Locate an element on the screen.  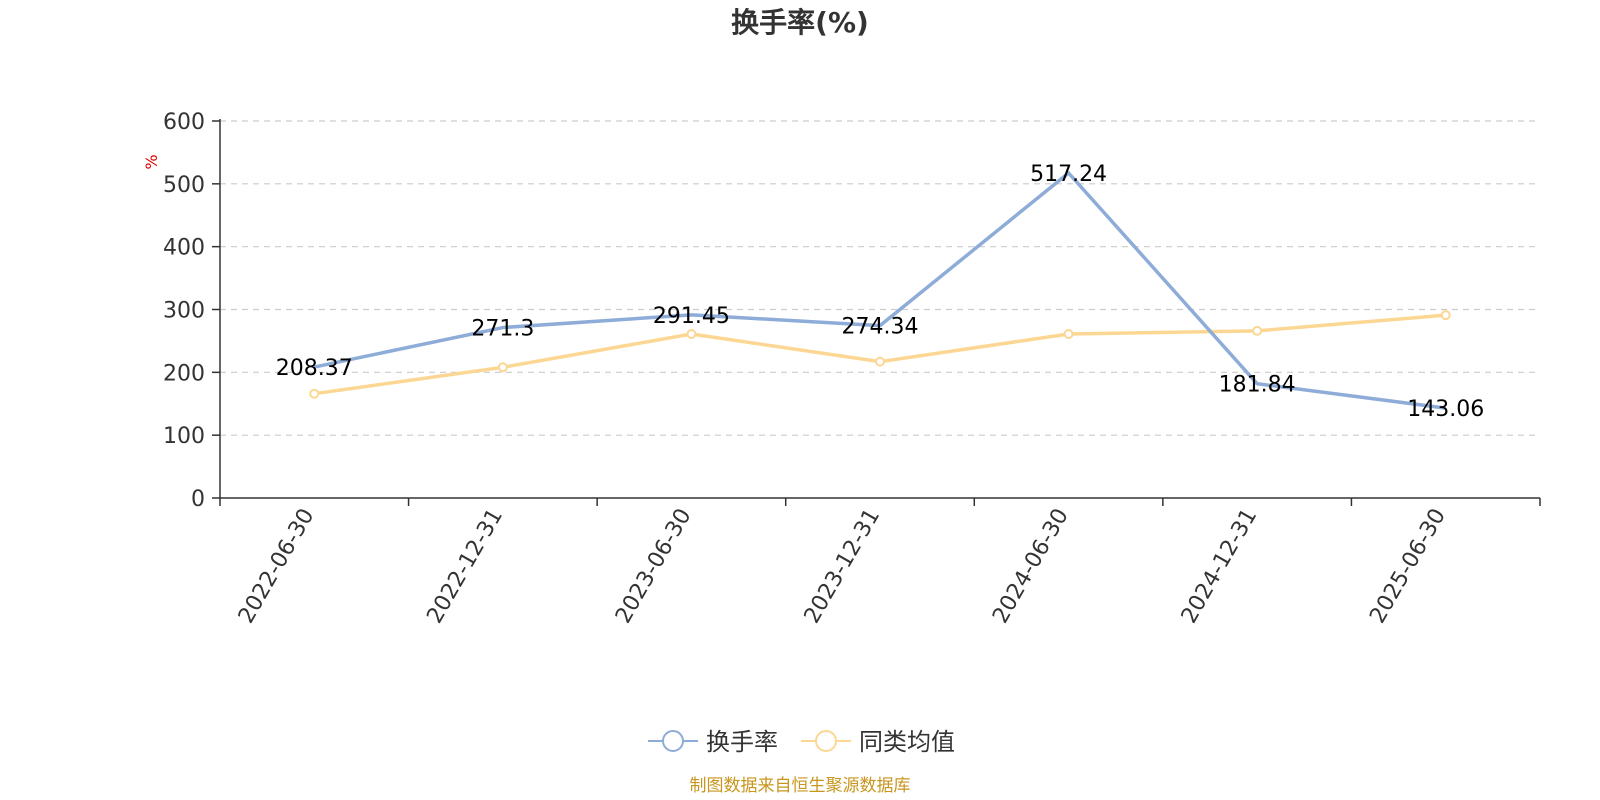
y-axis-ticks: 0 100 200 300 400 500 600 is located at coordinates (191, 311).